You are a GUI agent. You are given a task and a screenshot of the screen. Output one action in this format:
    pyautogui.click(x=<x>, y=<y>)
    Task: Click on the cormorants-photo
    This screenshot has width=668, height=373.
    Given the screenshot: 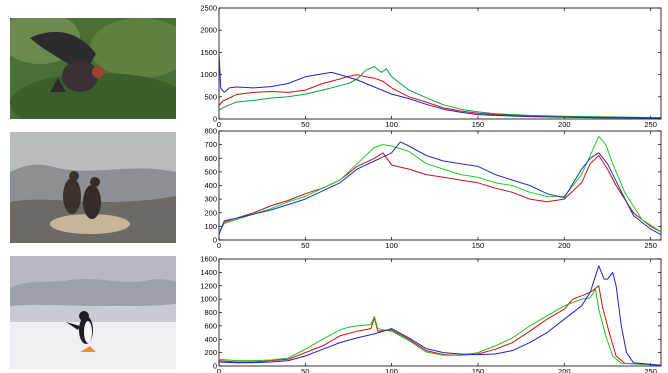 What is the action you would take?
    pyautogui.click(x=93, y=187)
    